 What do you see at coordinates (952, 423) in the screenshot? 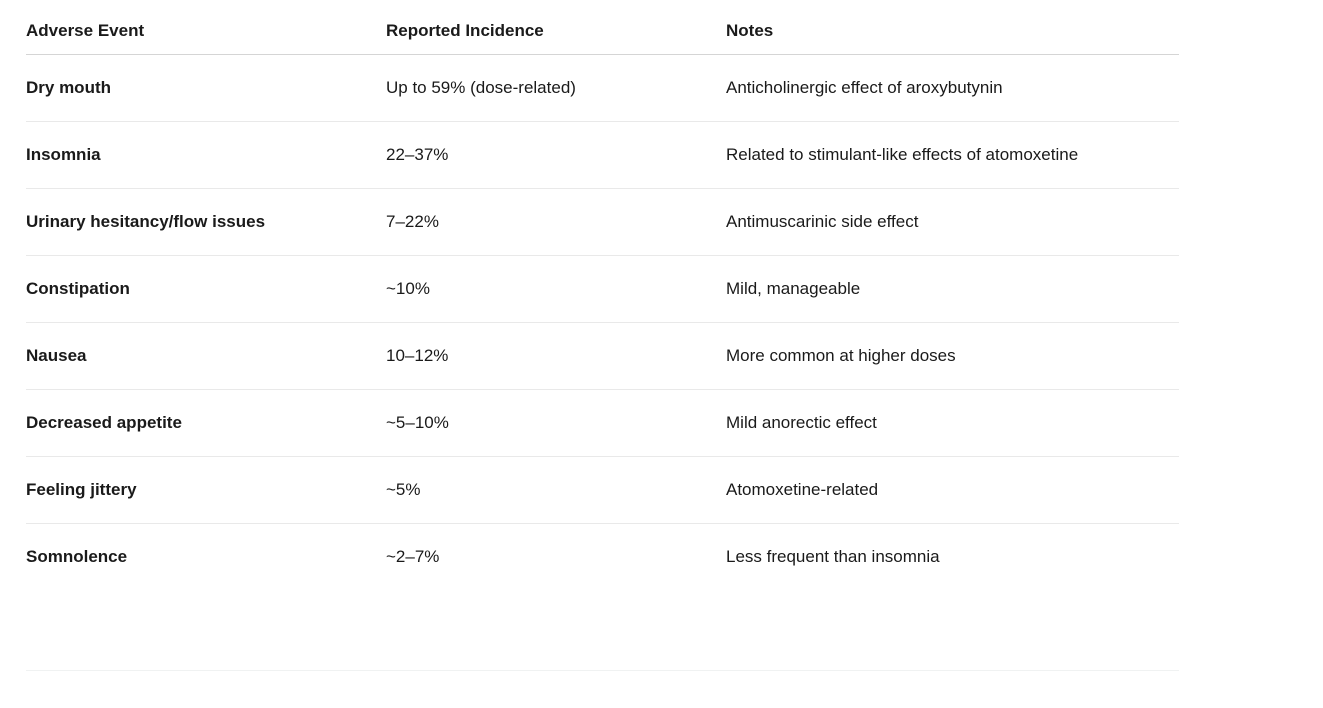
I see `cell-notes: Mild anorectic effect` at bounding box center [952, 423].